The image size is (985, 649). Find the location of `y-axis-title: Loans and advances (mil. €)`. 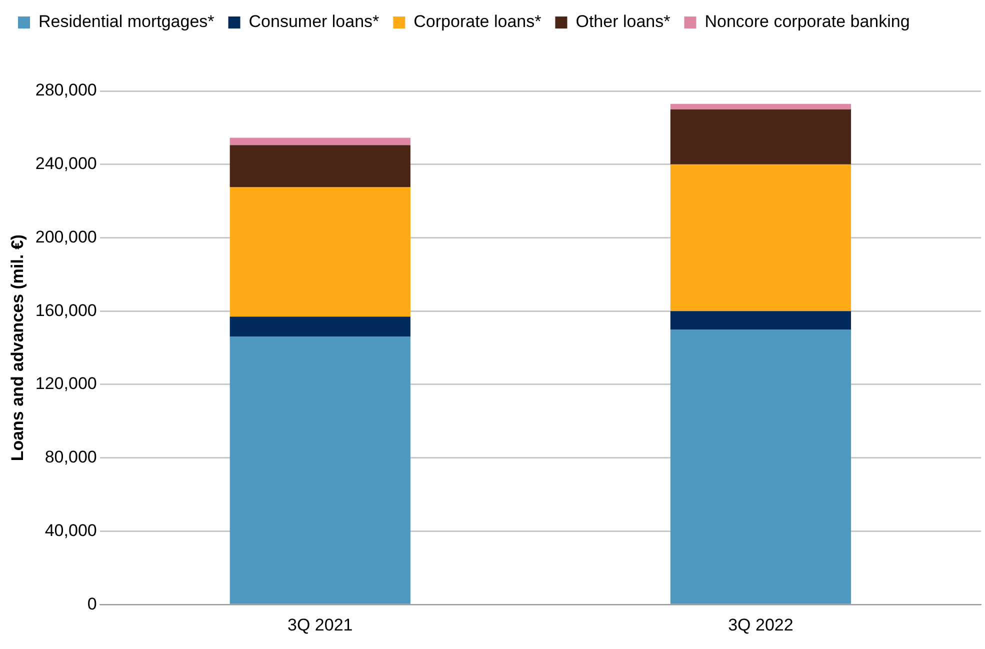

y-axis-title: Loans and advances (mil. €) is located at coordinates (17, 348).